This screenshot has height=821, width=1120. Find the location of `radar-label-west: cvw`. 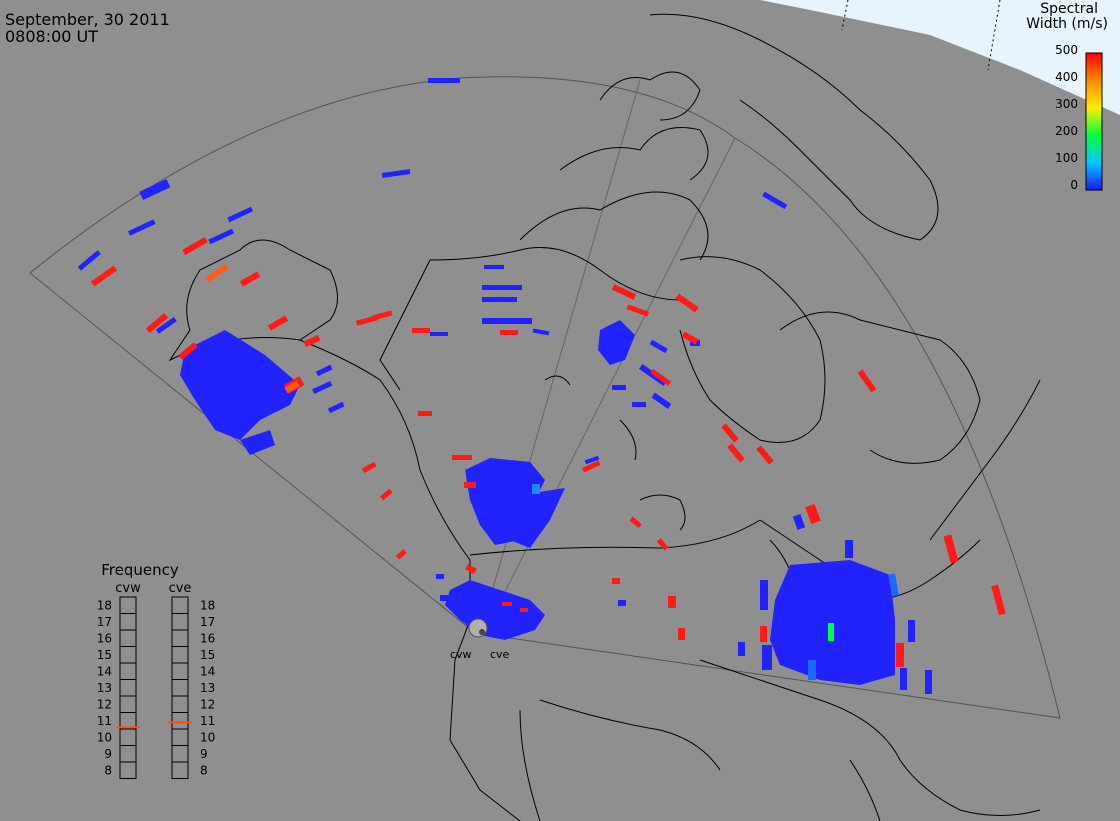

radar-label-west: cvw is located at coordinates (461, 654).